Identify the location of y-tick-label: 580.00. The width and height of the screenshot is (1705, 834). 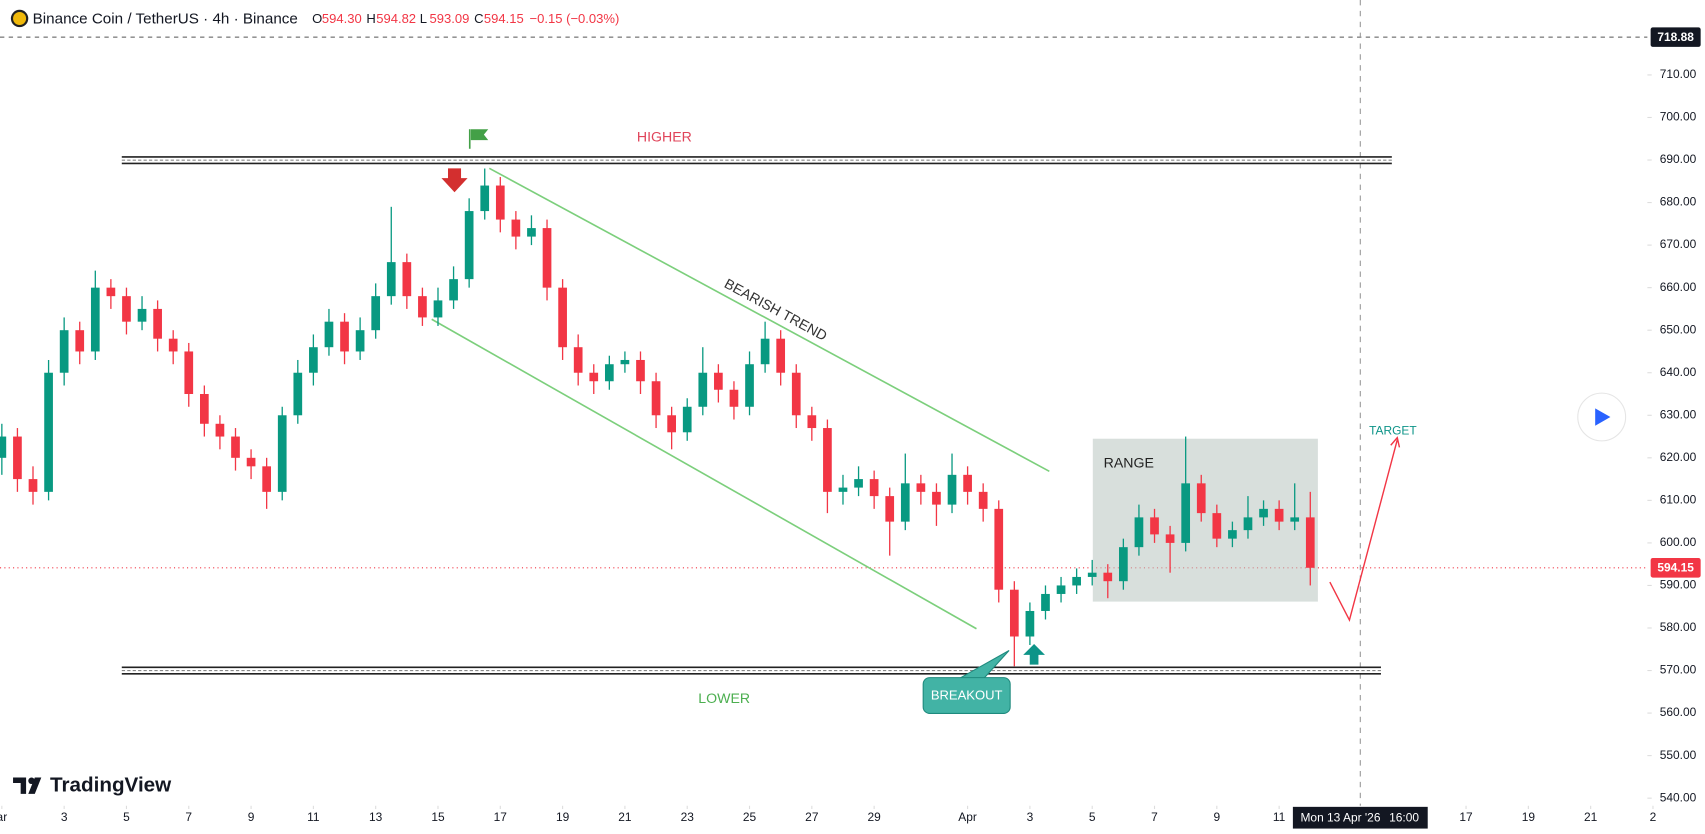
(1678, 627).